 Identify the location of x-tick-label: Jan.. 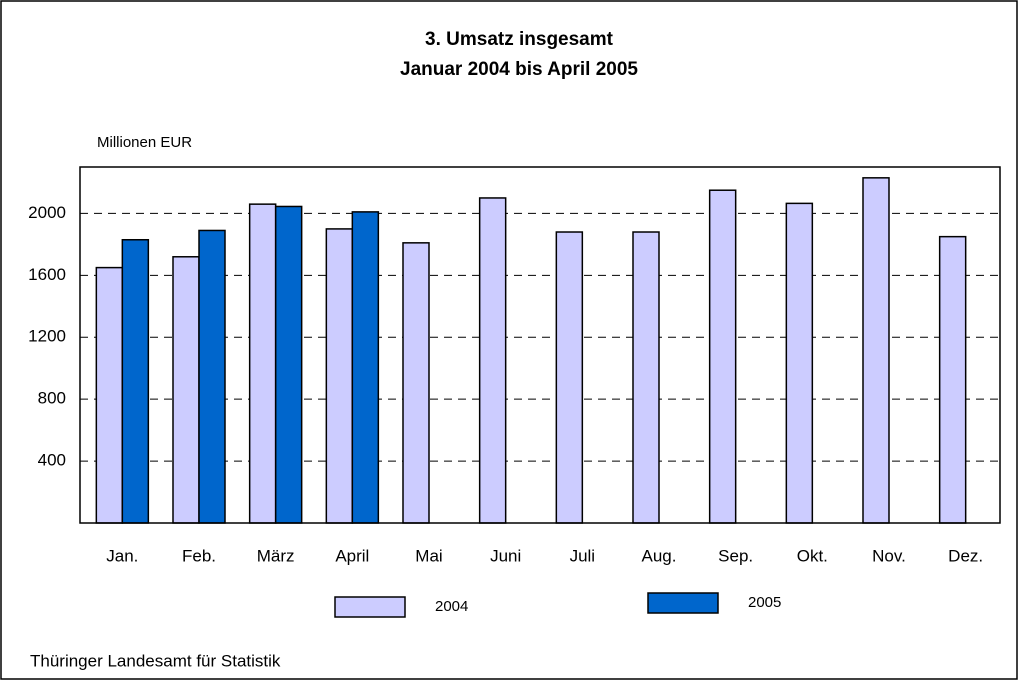
(122, 555).